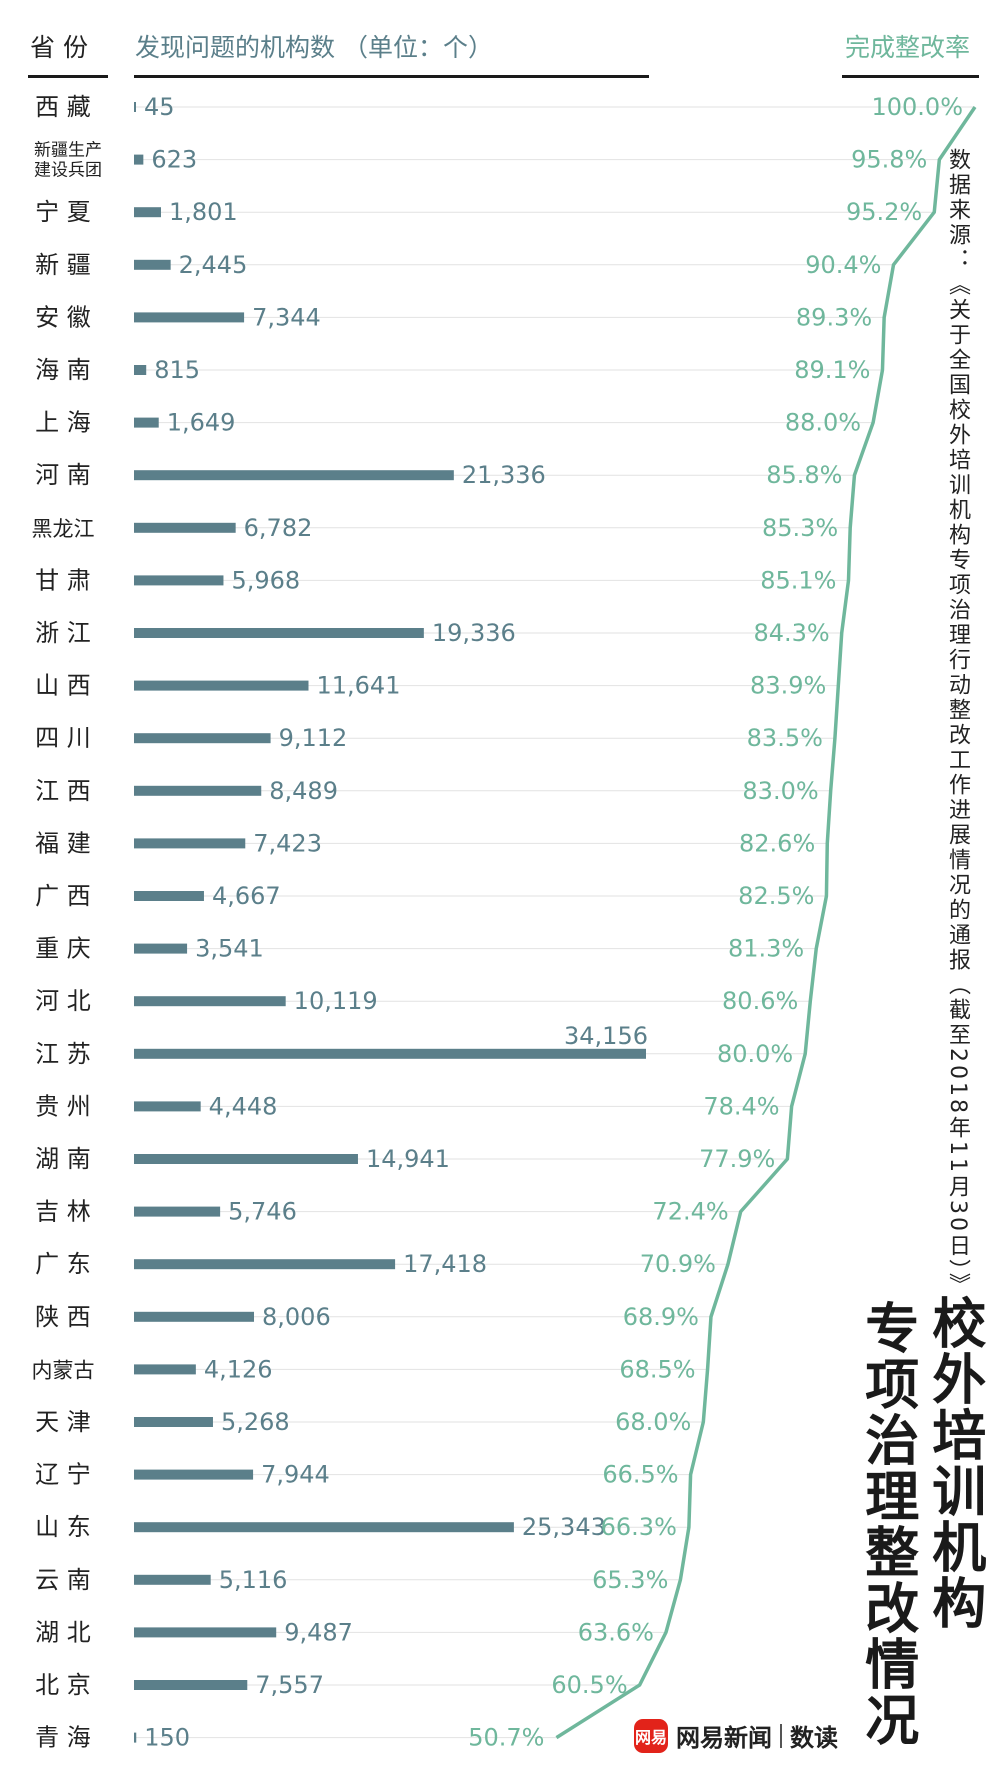 The height and width of the screenshot is (1777, 1000). Describe the element at coordinates (63, 1527) in the screenshot. I see `province-label: 山 东` at that location.